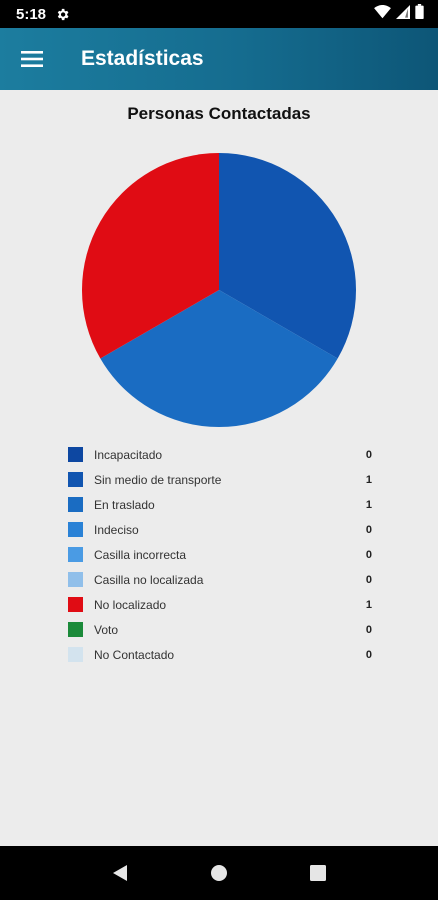  I want to click on back-button, so click(120, 873).